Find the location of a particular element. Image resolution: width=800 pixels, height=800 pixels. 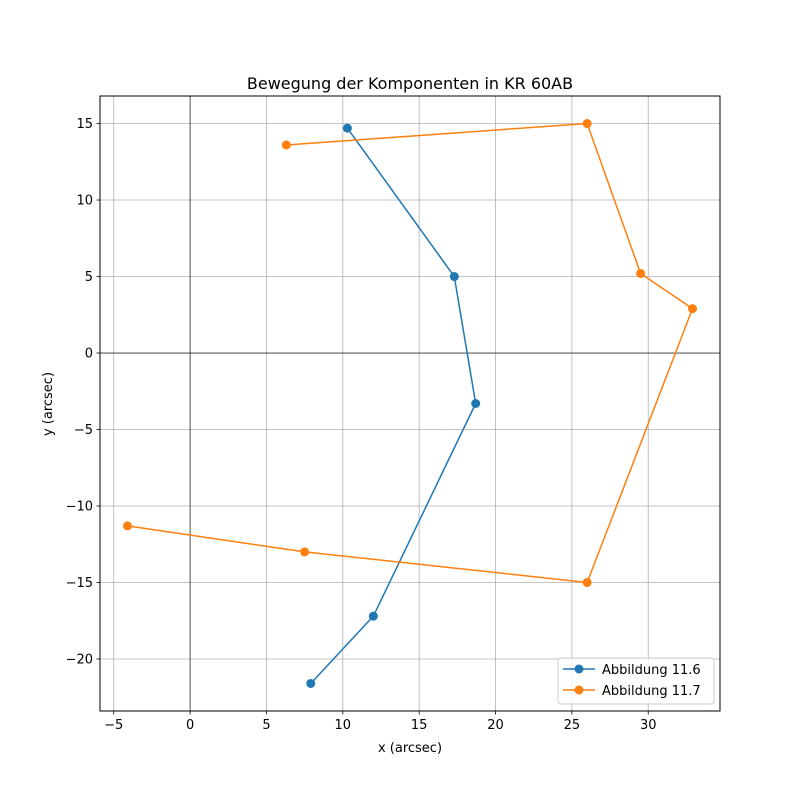

x-tick-label: 30 is located at coordinates (648, 725).